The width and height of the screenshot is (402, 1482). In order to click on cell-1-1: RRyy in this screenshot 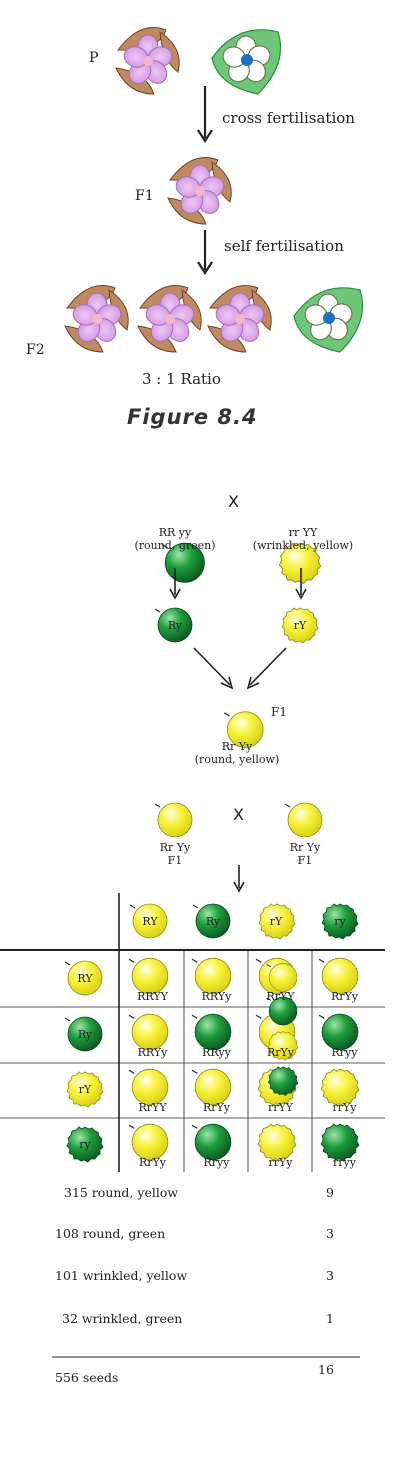, I will do `click(216, 1052)`.